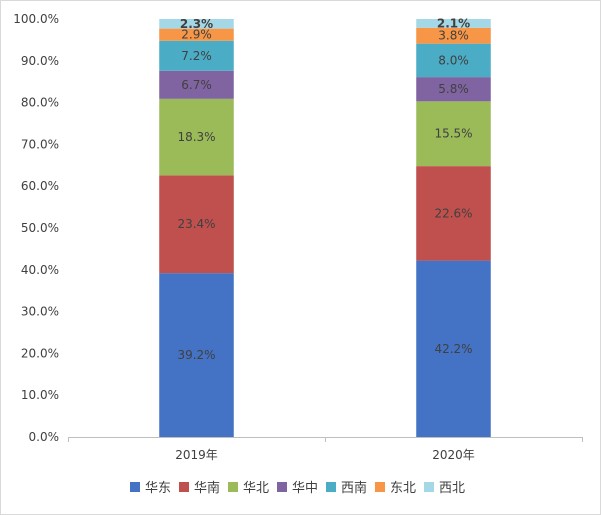 Image resolution: width=601 pixels, height=515 pixels. Describe the element at coordinates (40, 144) in the screenshot. I see `y-tick-label: 70.0%` at that location.